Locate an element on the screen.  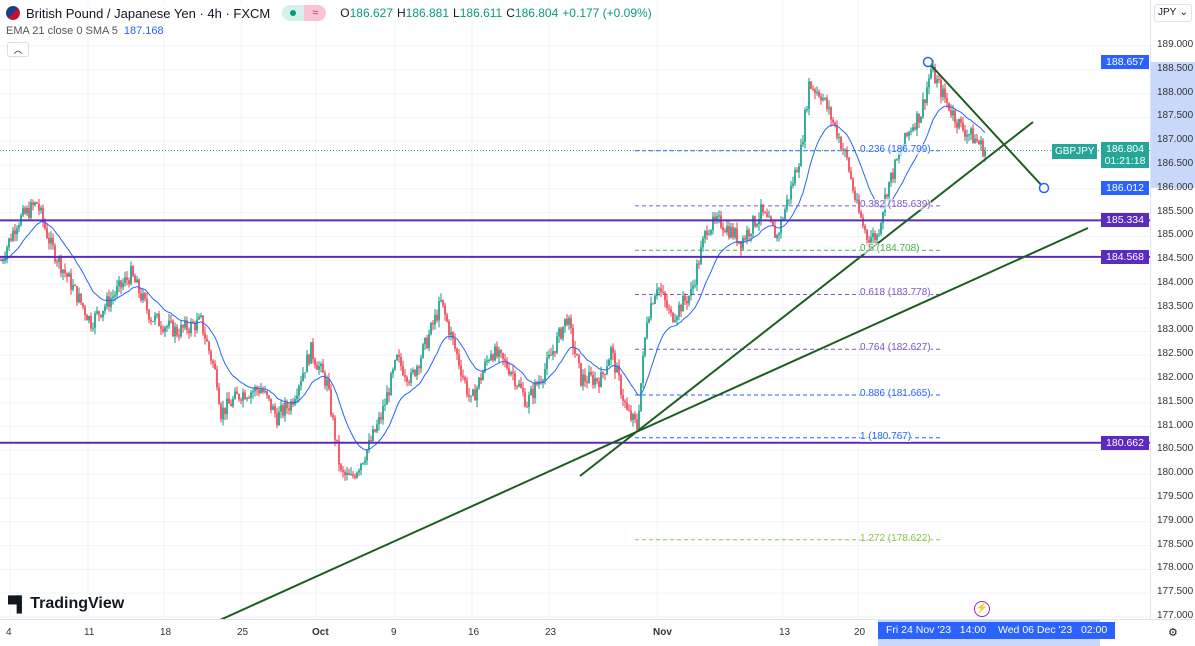
chevron-down-icon: ⌄ is located at coordinates (1183, 12).